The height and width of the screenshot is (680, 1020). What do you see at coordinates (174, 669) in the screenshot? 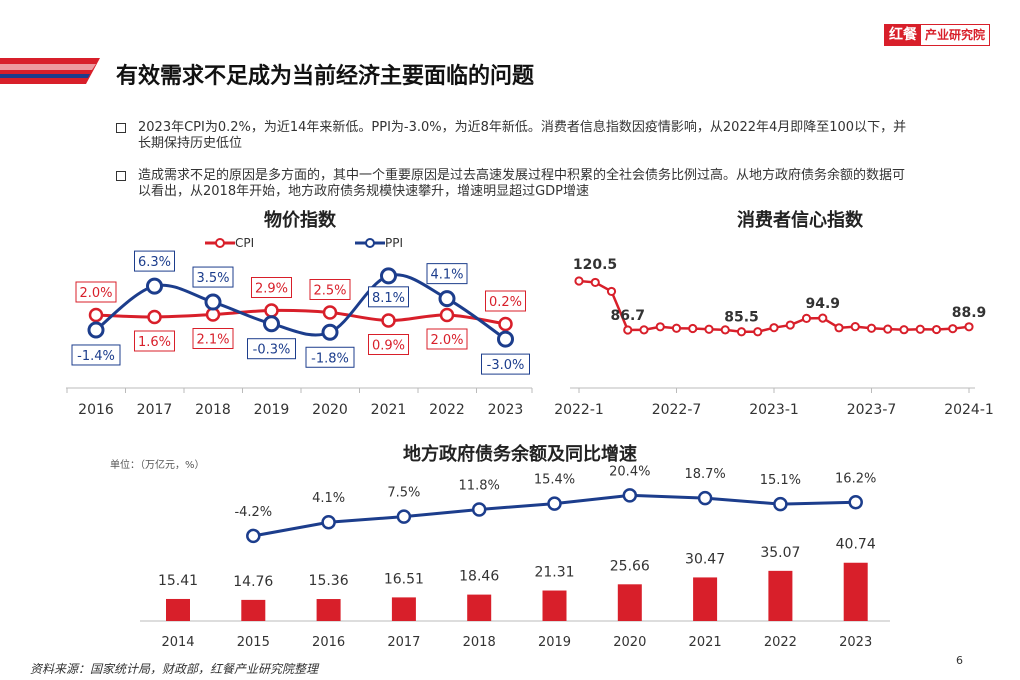
I see `source-note: 资料来源：国家统计局，财政部，红餐产业研究院整理` at bounding box center [174, 669].